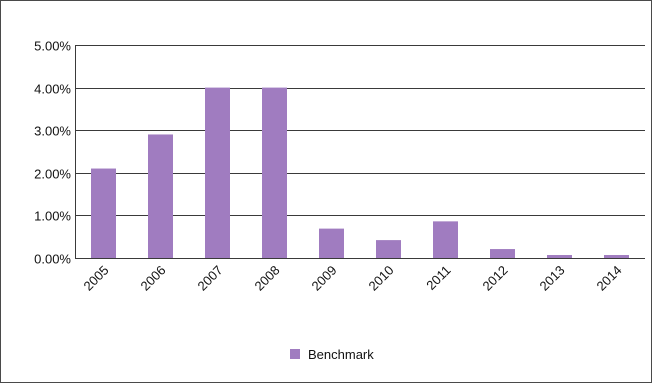  I want to click on legend: Benchmark, so click(332, 354).